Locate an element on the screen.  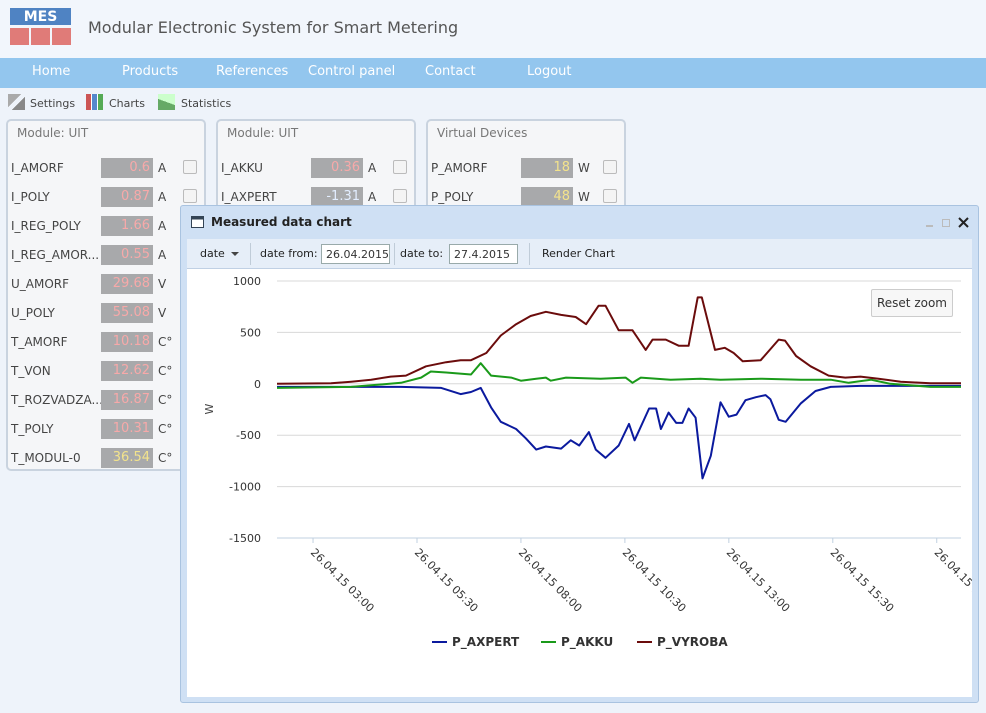
x-tick-label: 26.04.15 18:00 is located at coordinates (952, 580).